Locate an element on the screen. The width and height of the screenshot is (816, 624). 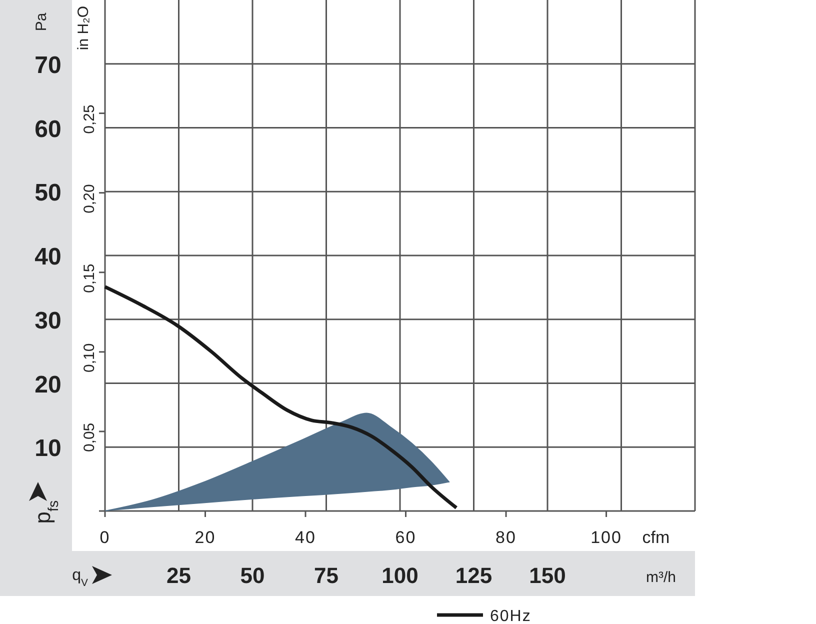
y2-tick-label: 0,05 is located at coordinates (89, 437).